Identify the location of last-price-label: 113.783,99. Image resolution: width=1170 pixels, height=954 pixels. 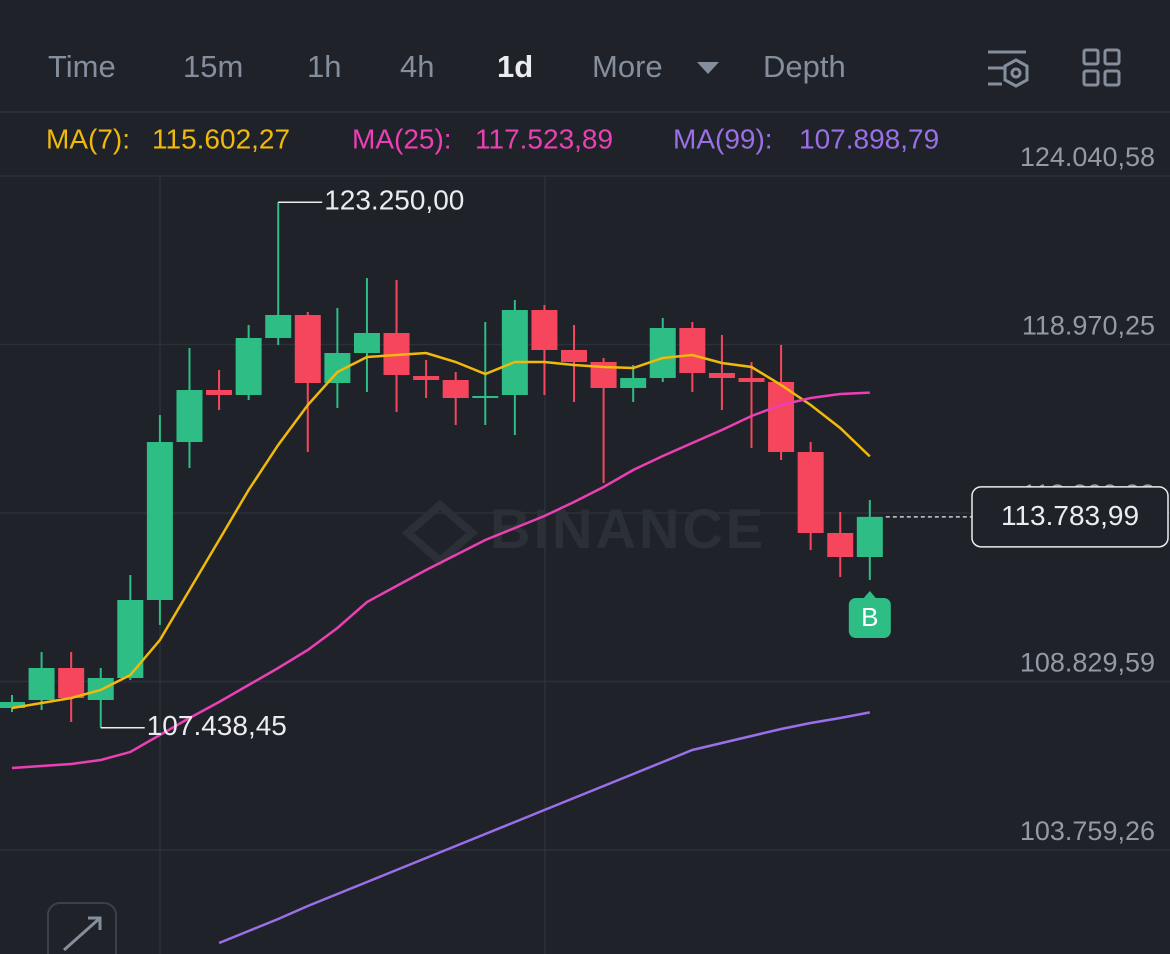
(1070, 515).